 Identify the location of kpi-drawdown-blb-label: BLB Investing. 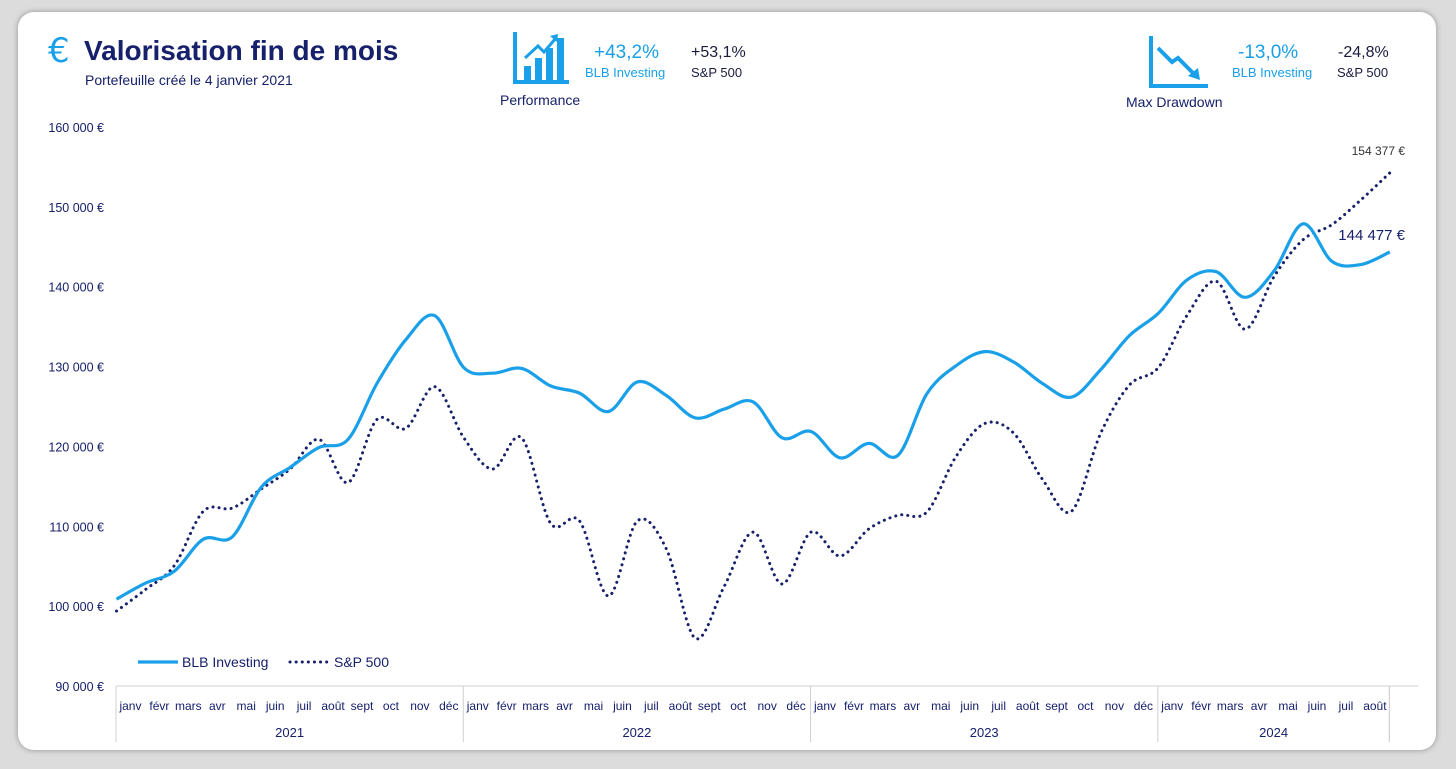
(1272, 72).